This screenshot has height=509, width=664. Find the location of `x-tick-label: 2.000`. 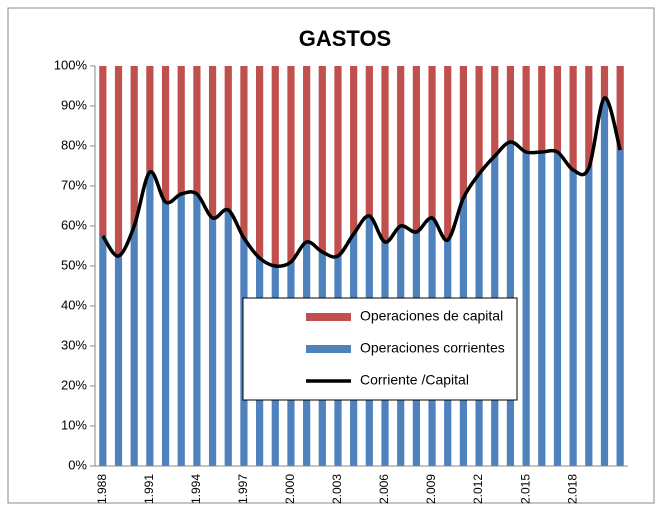

x-tick-label: 2.000 is located at coordinates (290, 489).